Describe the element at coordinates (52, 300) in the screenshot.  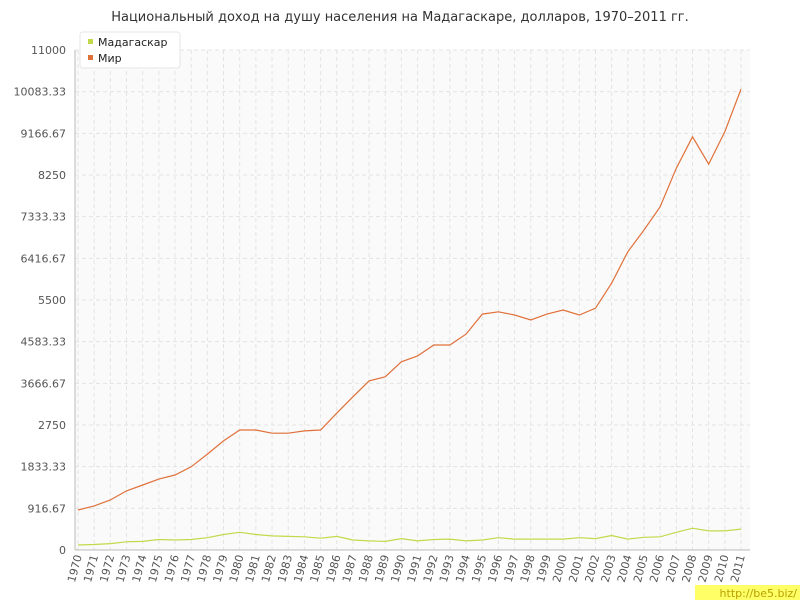
I see `y-tick-label: 5500` at that location.